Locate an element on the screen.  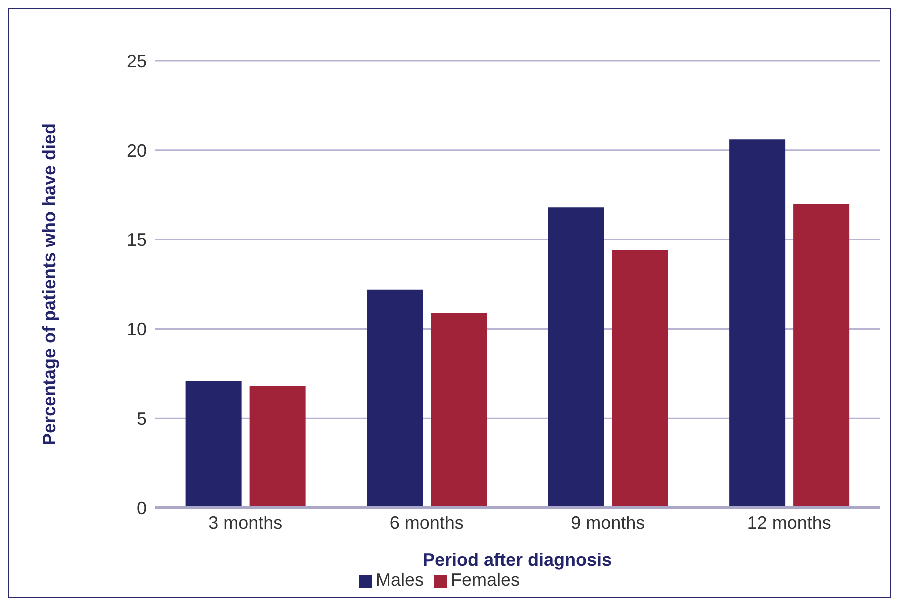
y-tick-label: 15 is located at coordinates (136, 240).